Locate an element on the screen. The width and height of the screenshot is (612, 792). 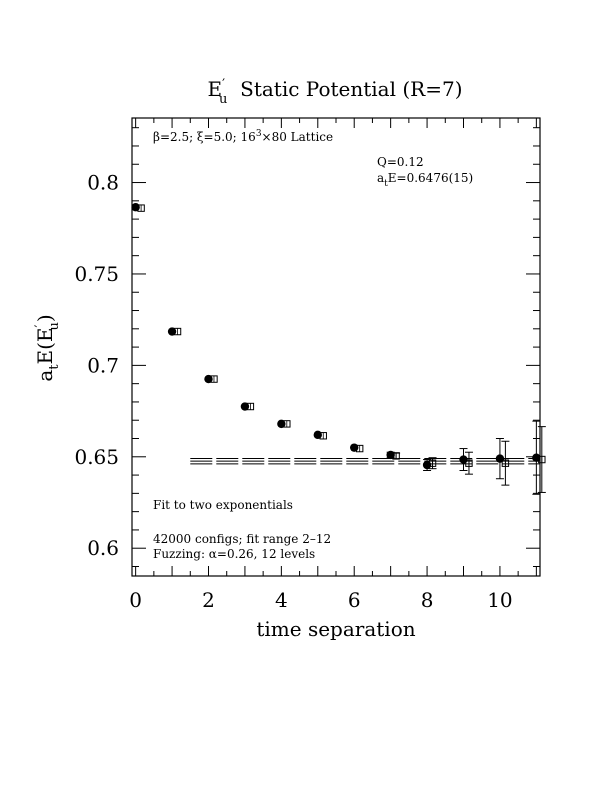
energy-annotation: atE=0.6476(15) is located at coordinates (425, 180).